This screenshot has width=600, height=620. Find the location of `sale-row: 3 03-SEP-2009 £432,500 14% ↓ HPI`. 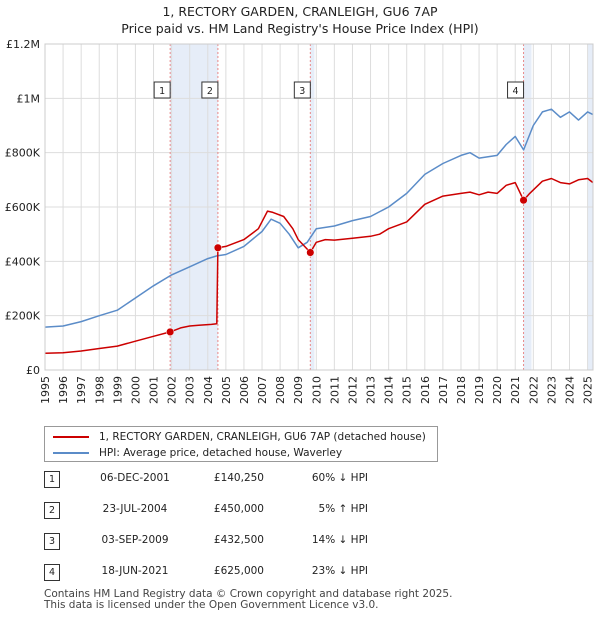

sale-row: 3 03-SEP-2009 £432,500 14% ↓ HPI is located at coordinates (244, 542).